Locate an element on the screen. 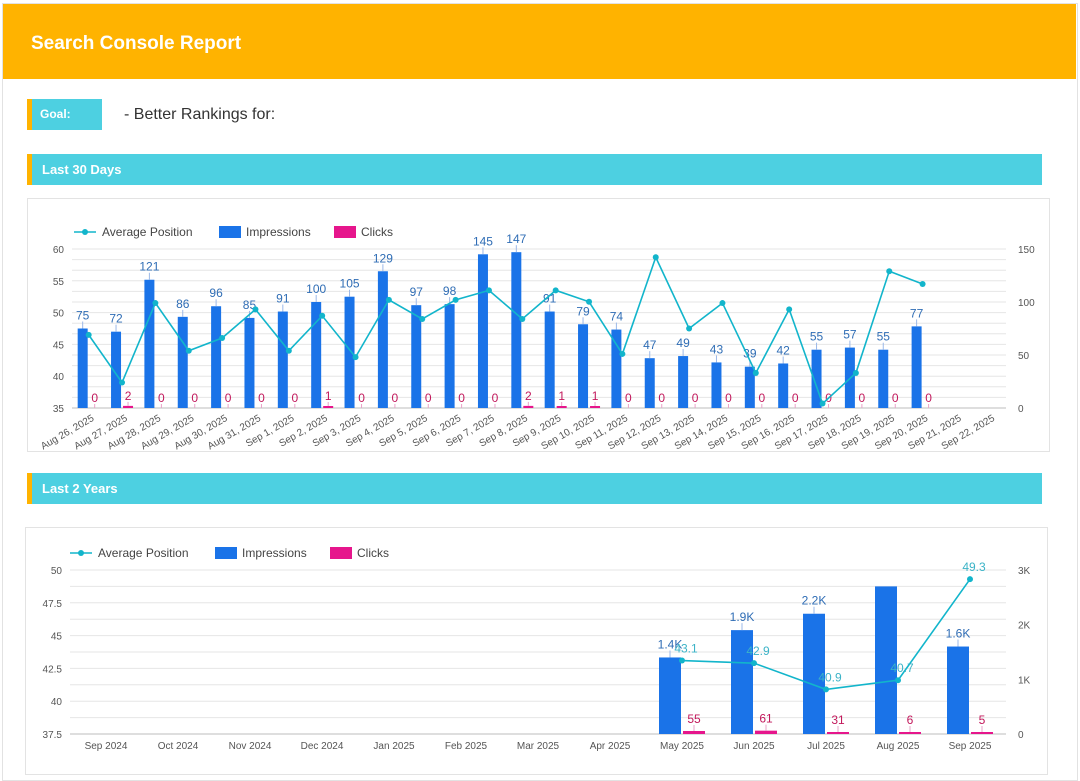 This screenshot has width=1080, height=781. x-tick-label: Sep 2025 is located at coordinates (970, 746).